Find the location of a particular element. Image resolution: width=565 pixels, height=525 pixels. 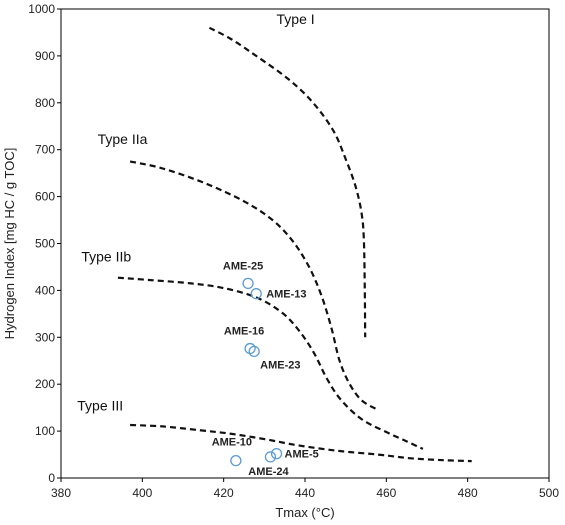

x-tick-label: 400 is located at coordinates (142, 493).